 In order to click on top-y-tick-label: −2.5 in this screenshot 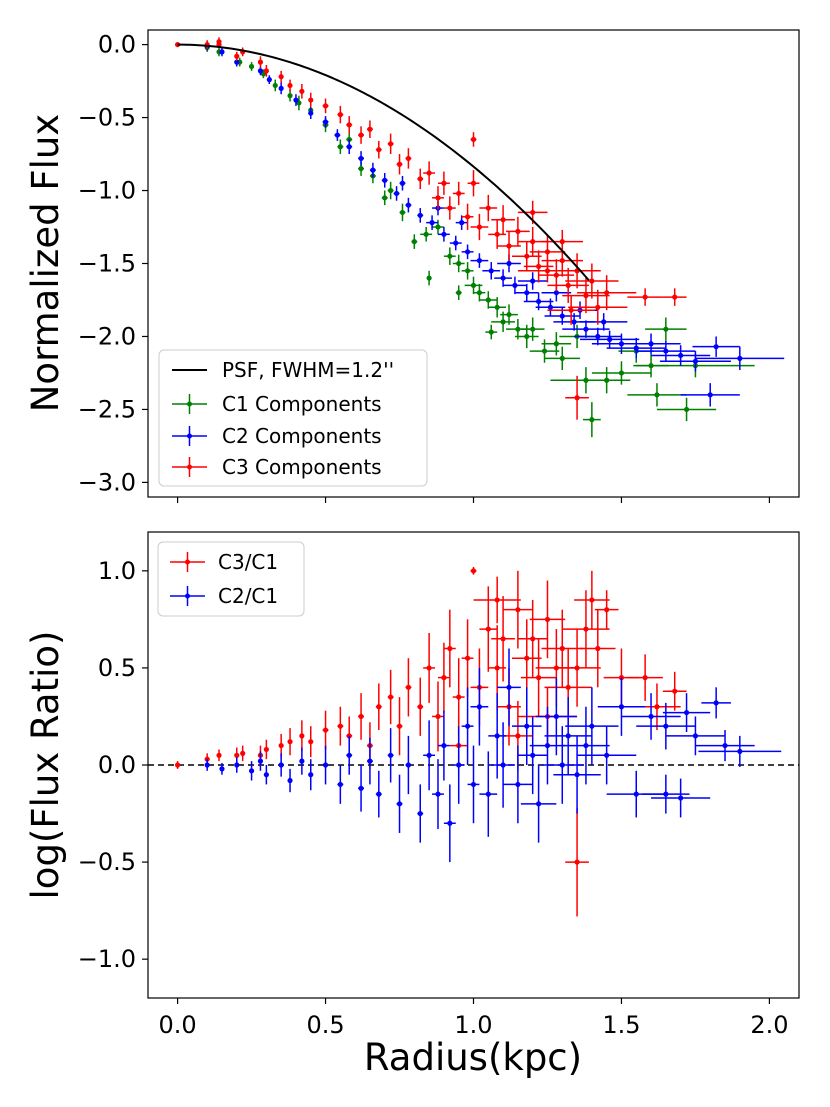, I will do `click(107, 409)`.